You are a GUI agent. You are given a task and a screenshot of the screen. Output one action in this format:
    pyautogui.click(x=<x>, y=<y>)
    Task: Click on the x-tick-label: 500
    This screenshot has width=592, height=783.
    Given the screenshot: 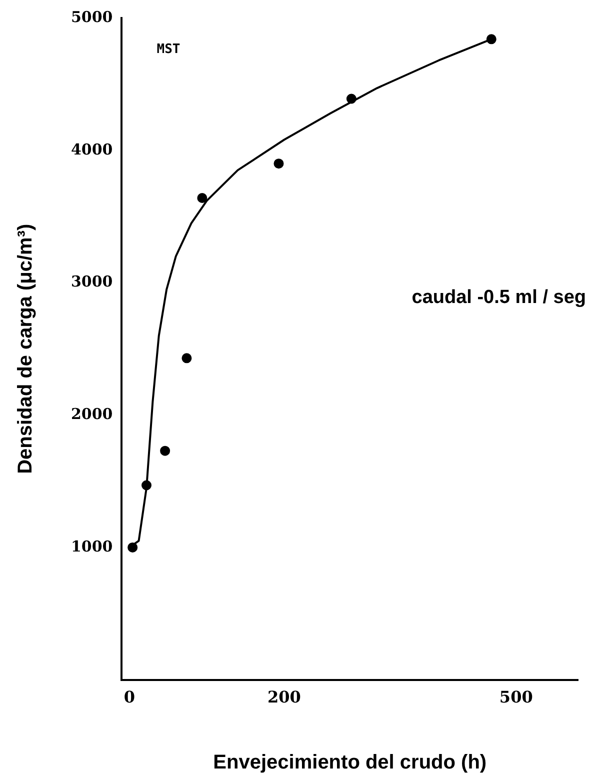 What is the action you would take?
    pyautogui.click(x=516, y=697)
    